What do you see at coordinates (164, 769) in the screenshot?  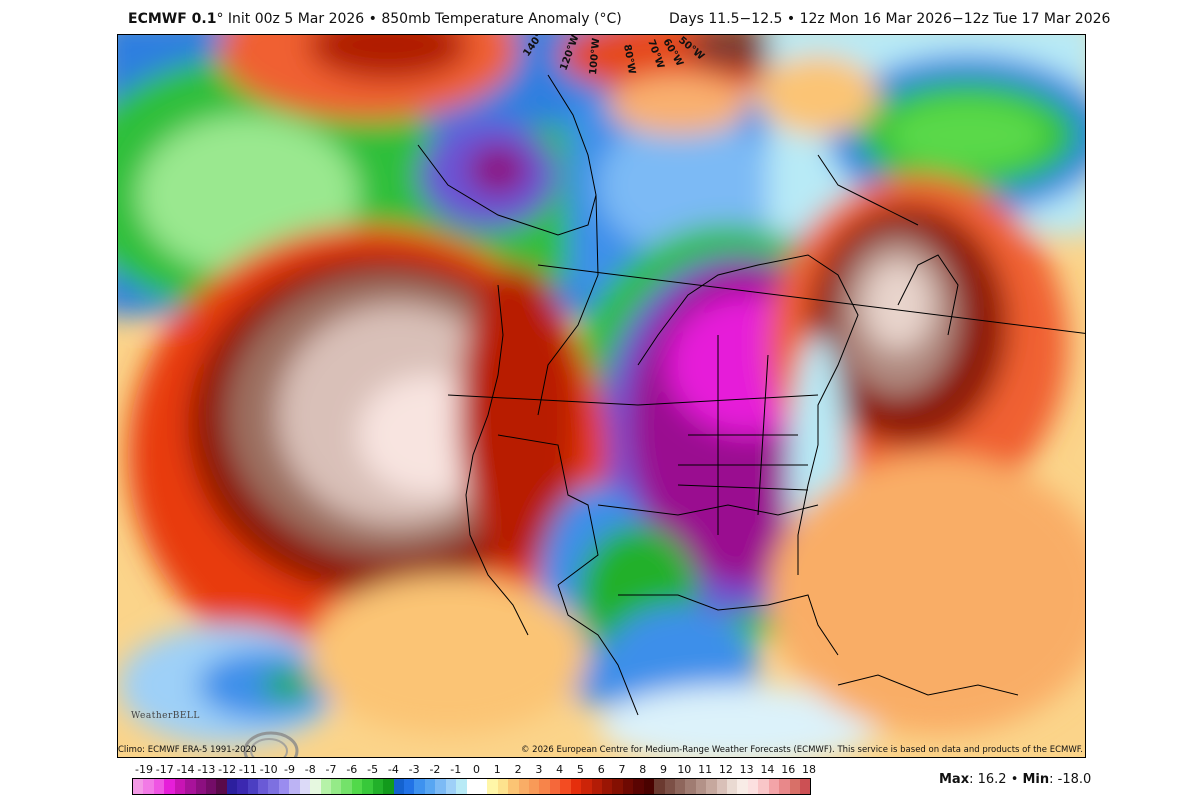 I see `colorbar-tick-label: -17` at bounding box center [164, 769].